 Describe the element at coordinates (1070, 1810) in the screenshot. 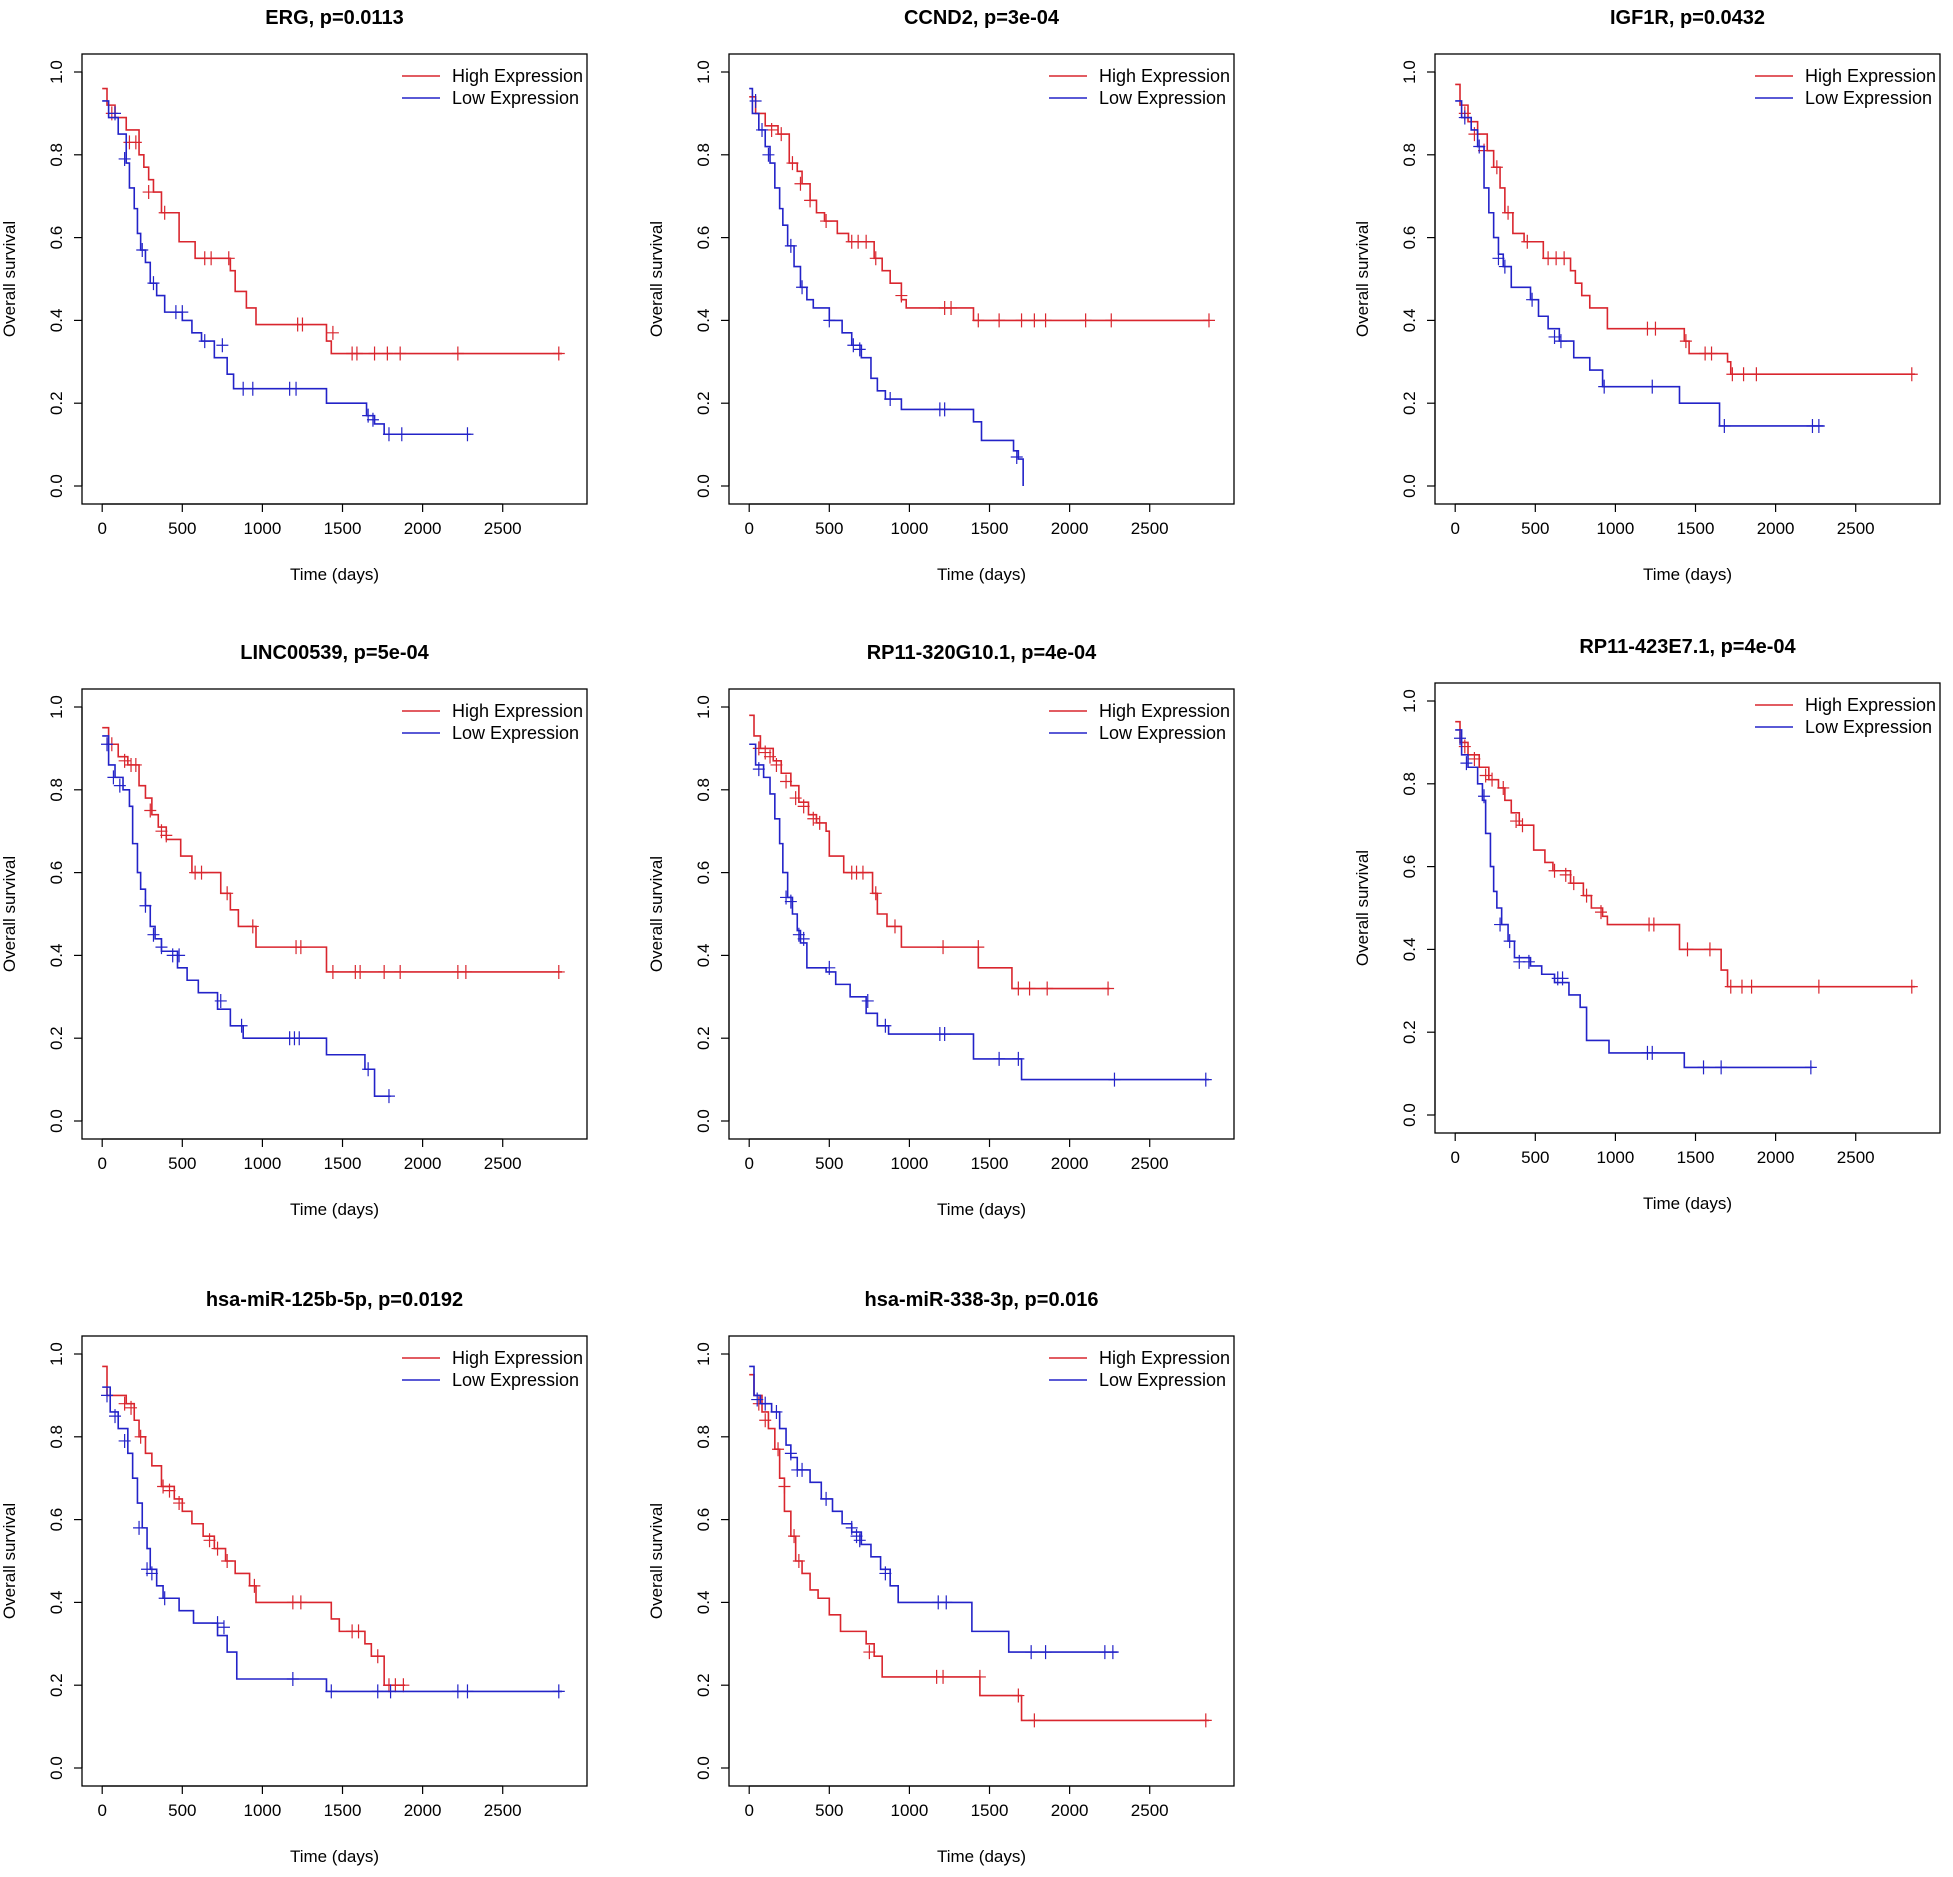

I see `x-tick-label: 2000` at that location.